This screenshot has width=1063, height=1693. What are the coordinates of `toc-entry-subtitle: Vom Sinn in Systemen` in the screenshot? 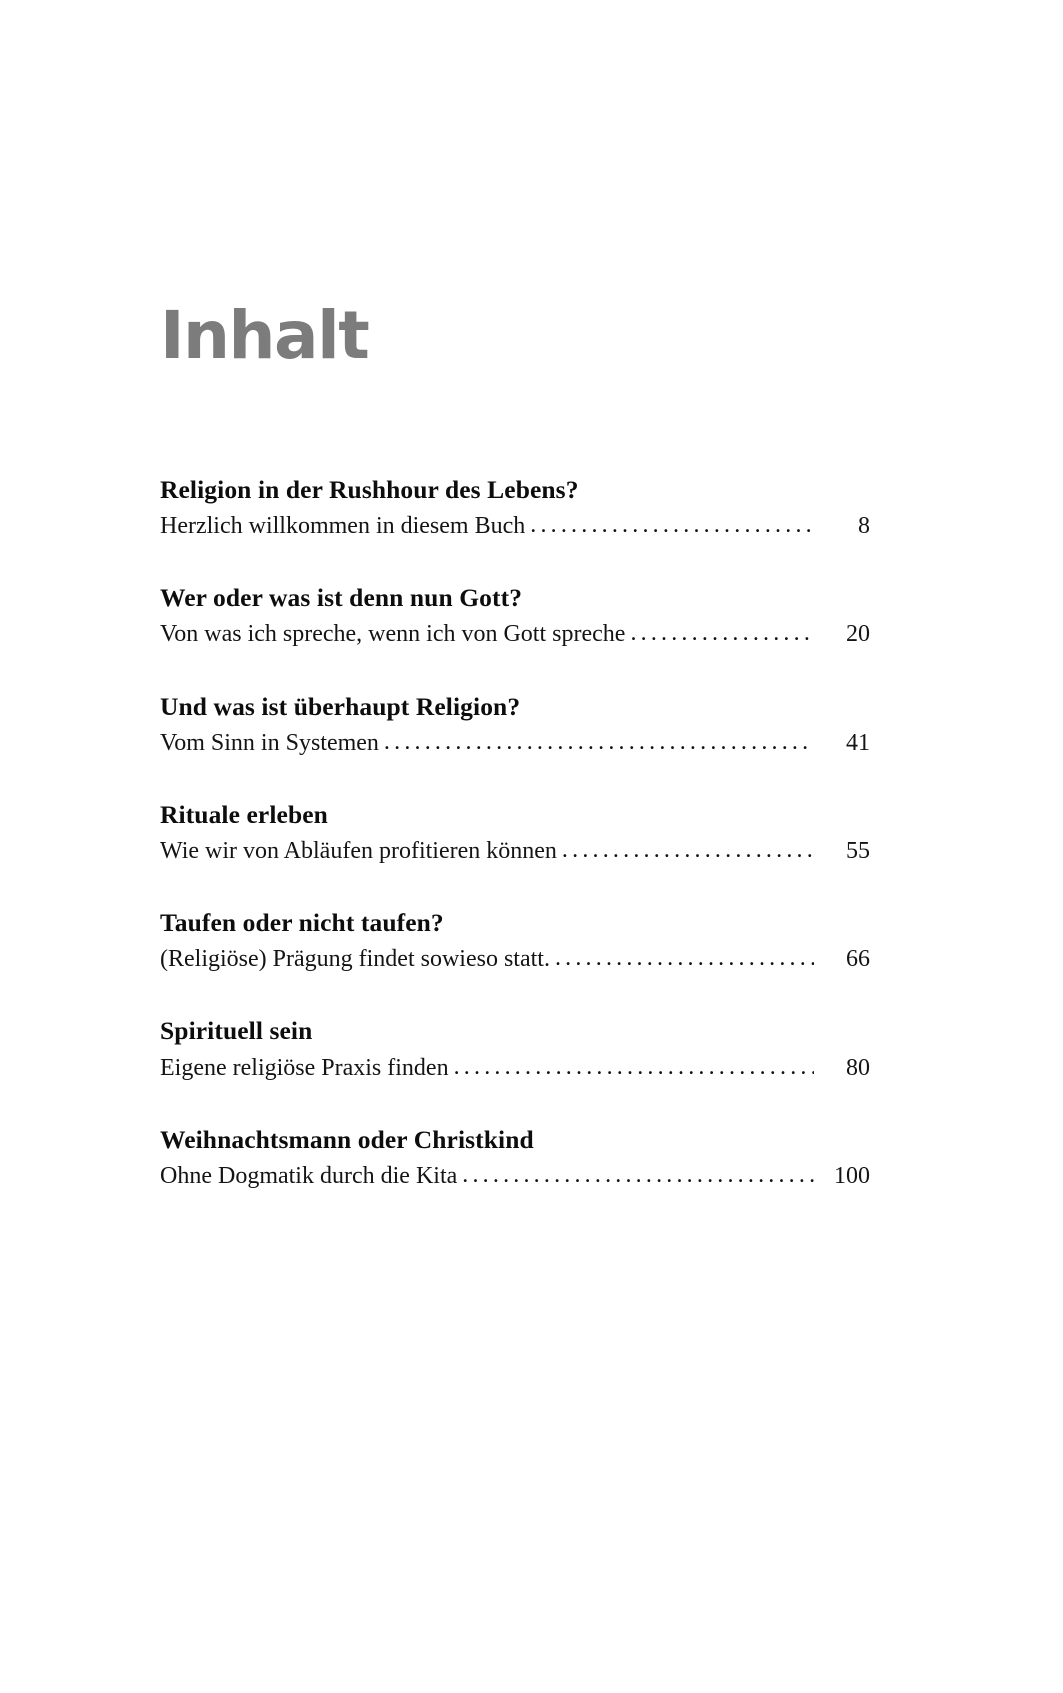 It's located at (269, 742).